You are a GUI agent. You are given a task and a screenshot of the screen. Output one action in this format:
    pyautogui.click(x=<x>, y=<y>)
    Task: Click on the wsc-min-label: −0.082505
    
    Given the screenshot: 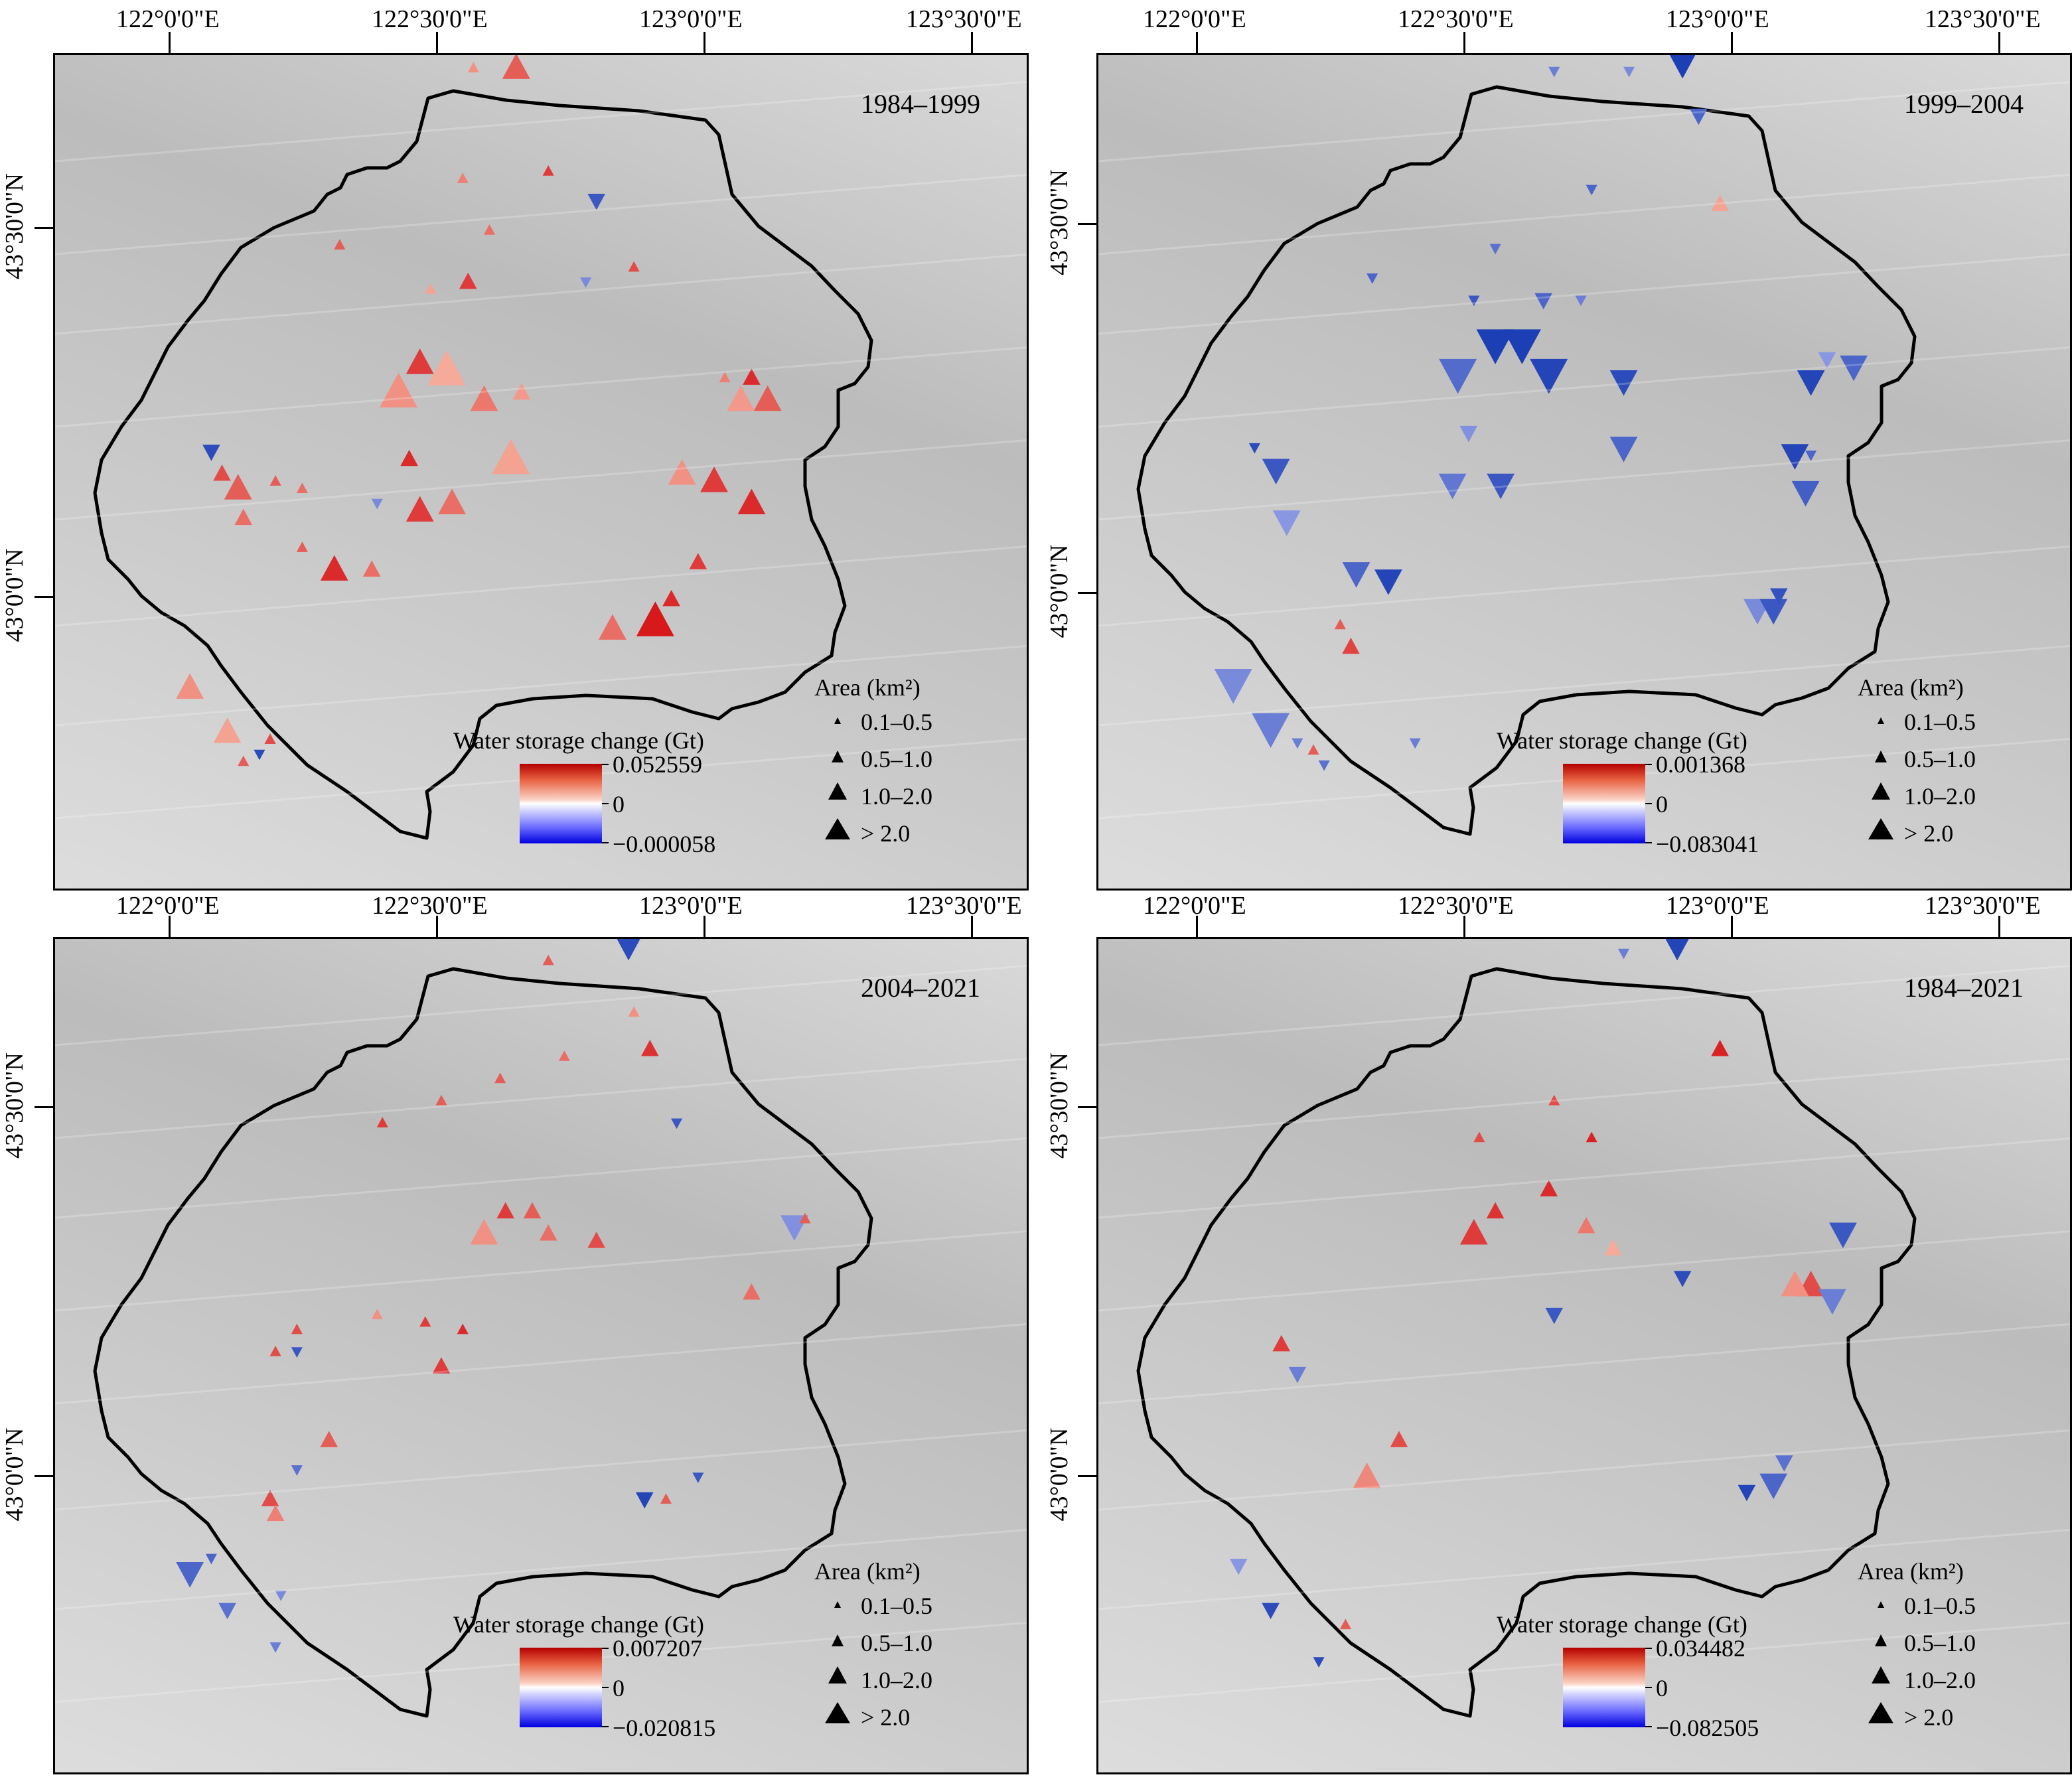 What is the action you would take?
    pyautogui.click(x=1707, y=1728)
    